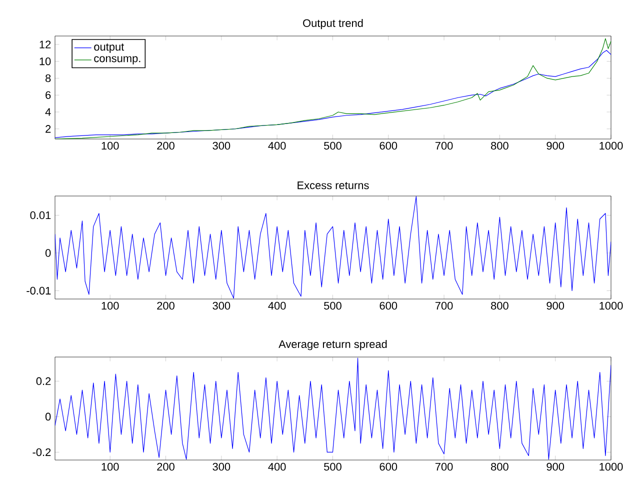 This screenshot has height=480, width=623. I want to click on y-tick-label: 4, so click(48, 112).